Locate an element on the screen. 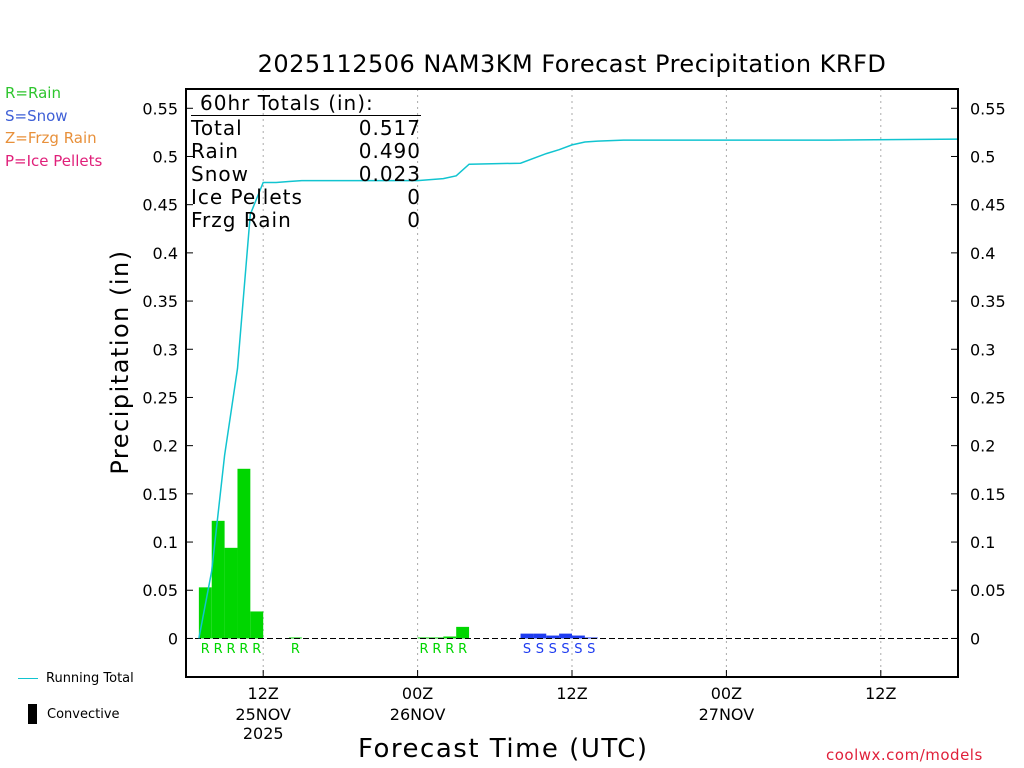  y-tick-label-right: 0.5 is located at coordinates (982, 156).